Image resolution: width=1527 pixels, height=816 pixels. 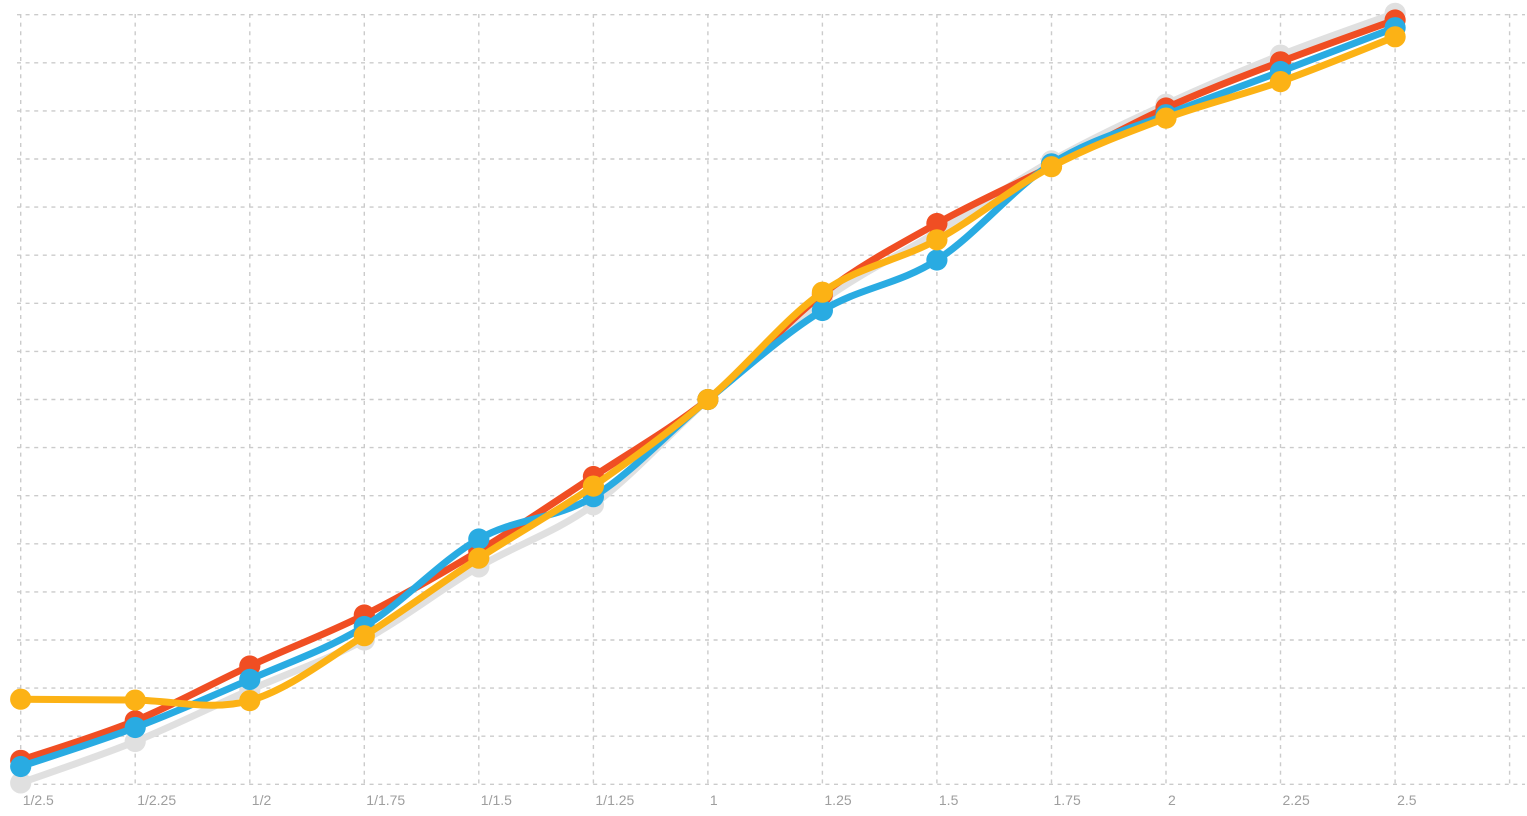 What do you see at coordinates (496, 800) in the screenshot?
I see `x-tick-label: 1/1.5` at bounding box center [496, 800].